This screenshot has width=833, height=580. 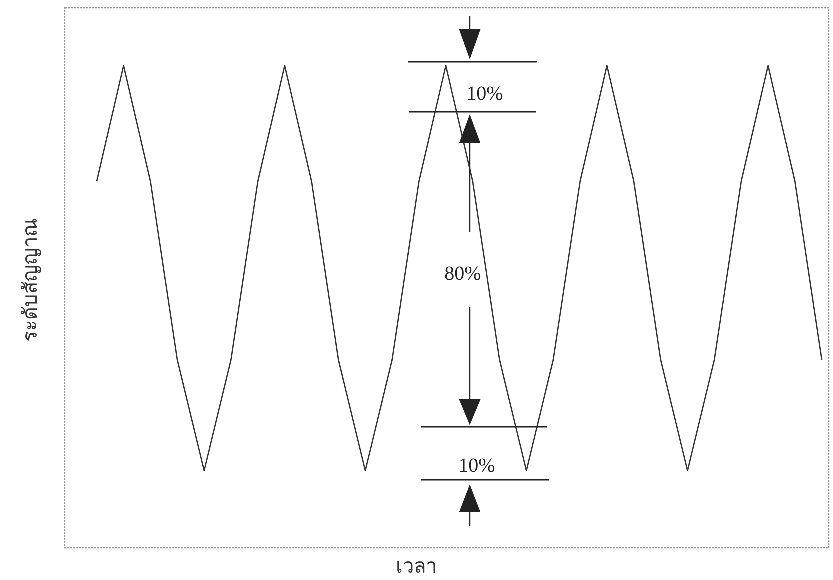 What do you see at coordinates (463, 274) in the screenshot?
I see `annotation: 80%` at bounding box center [463, 274].